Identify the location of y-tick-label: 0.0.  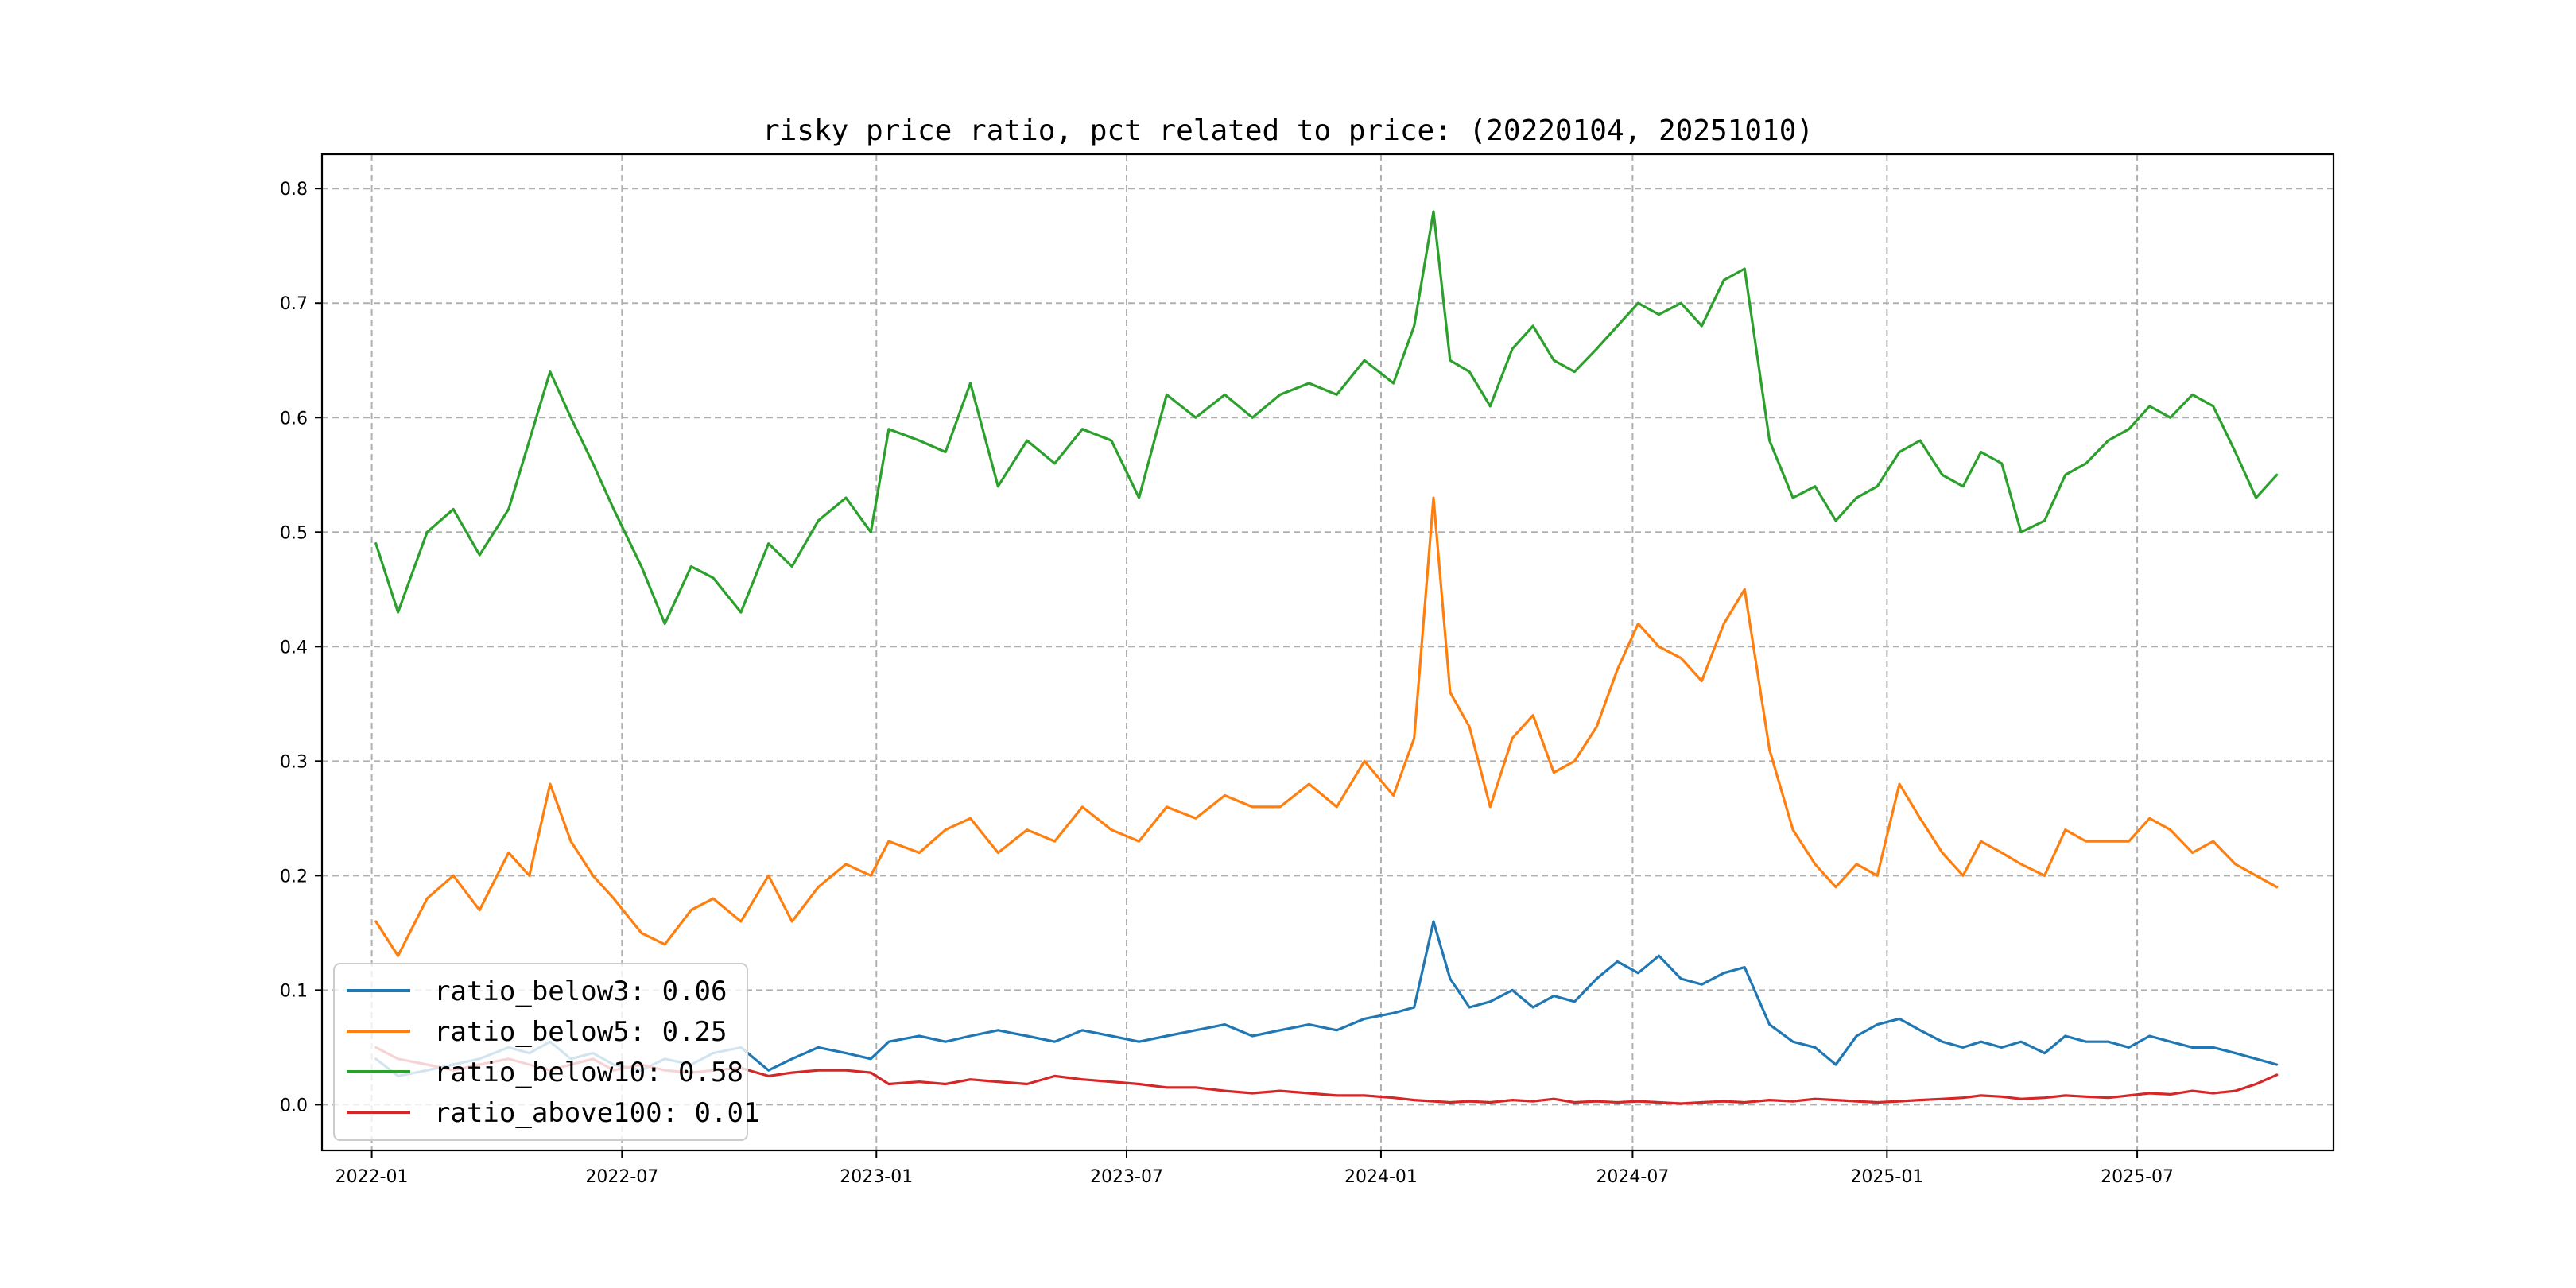
(294, 1105).